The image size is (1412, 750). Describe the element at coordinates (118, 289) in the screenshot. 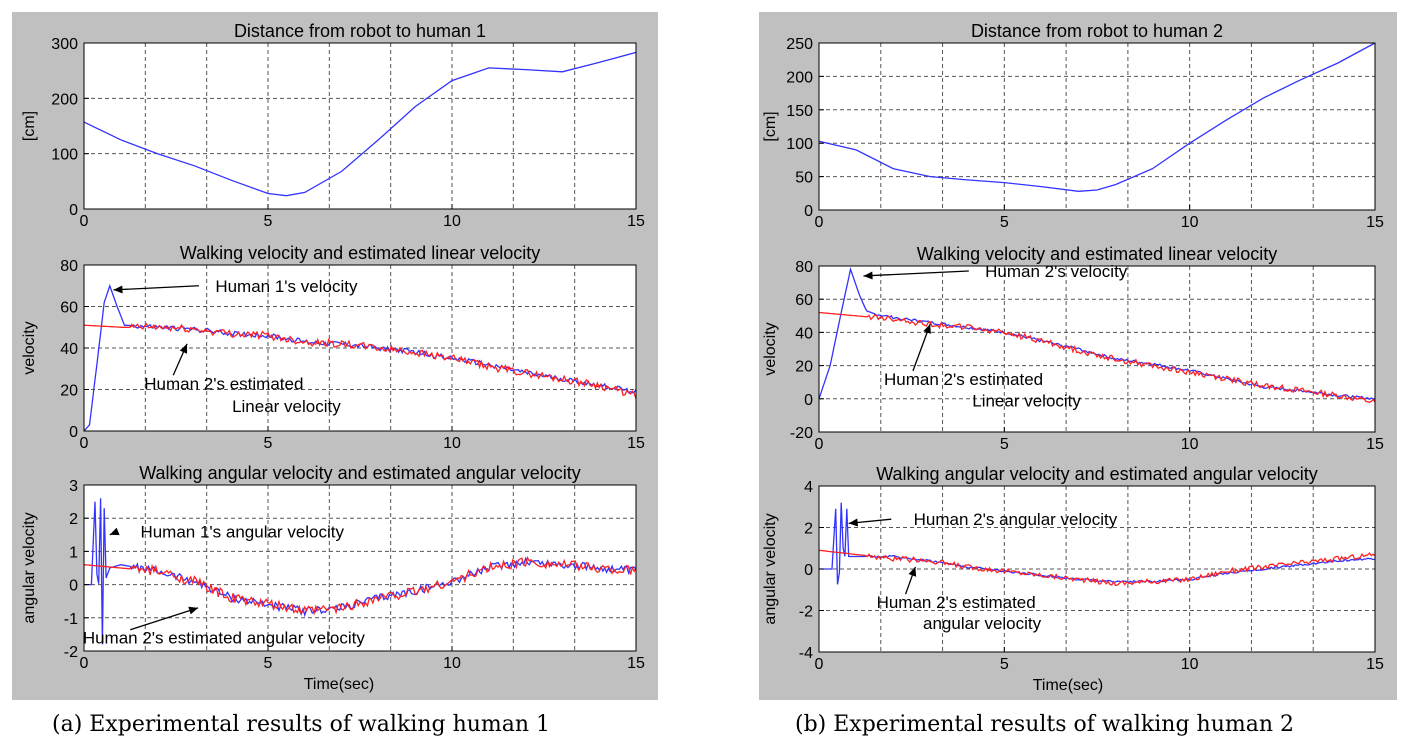

I see `a-middle-annotation-arrowhead` at that location.